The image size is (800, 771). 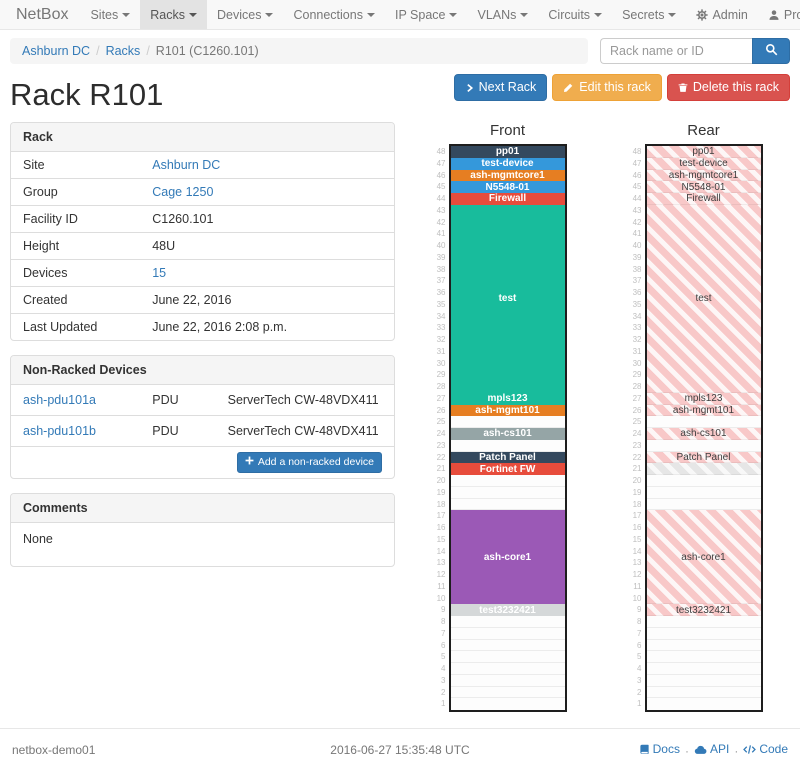 I want to click on rack-detail-label: Created, so click(x=45, y=300).